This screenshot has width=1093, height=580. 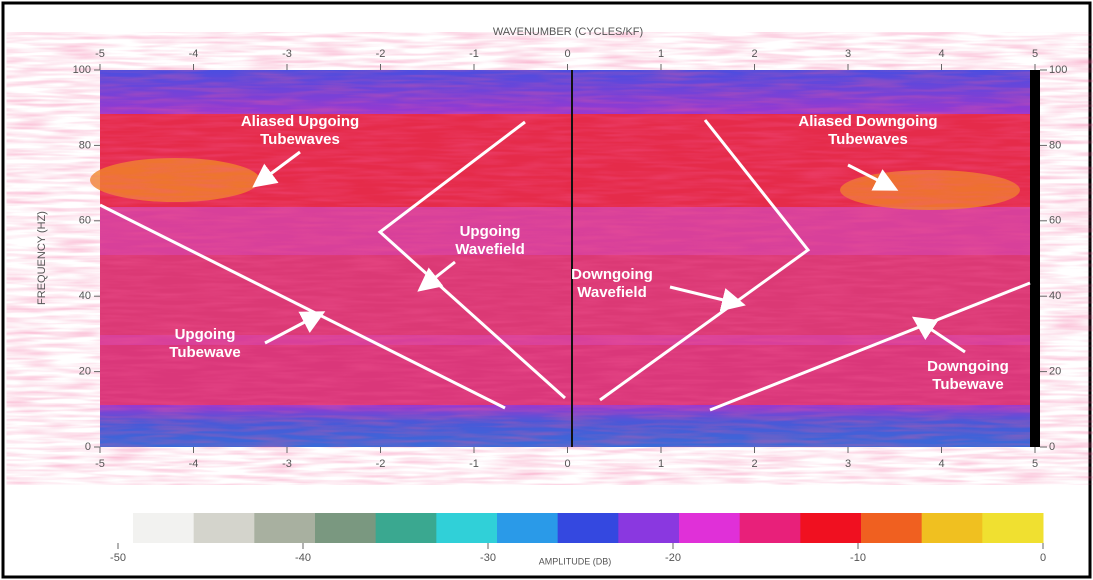 I want to click on y-tick-label: 20, so click(x=85, y=372).